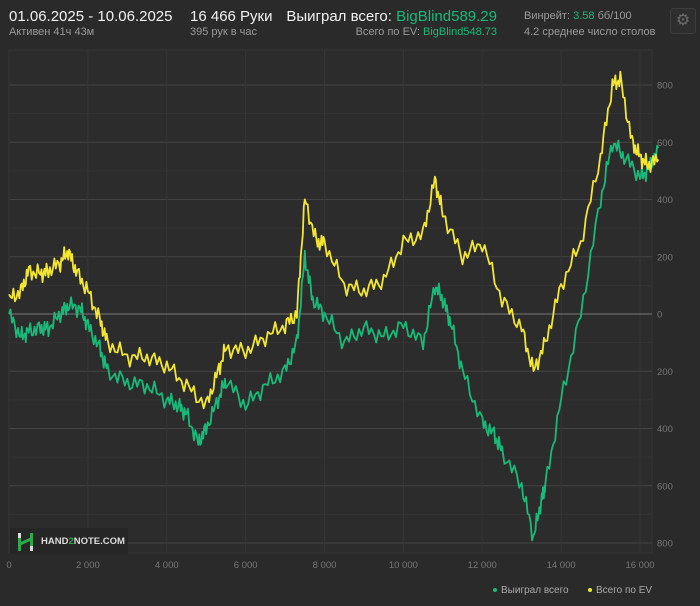  I want to click on x-tick-label: 6 000, so click(246, 565).